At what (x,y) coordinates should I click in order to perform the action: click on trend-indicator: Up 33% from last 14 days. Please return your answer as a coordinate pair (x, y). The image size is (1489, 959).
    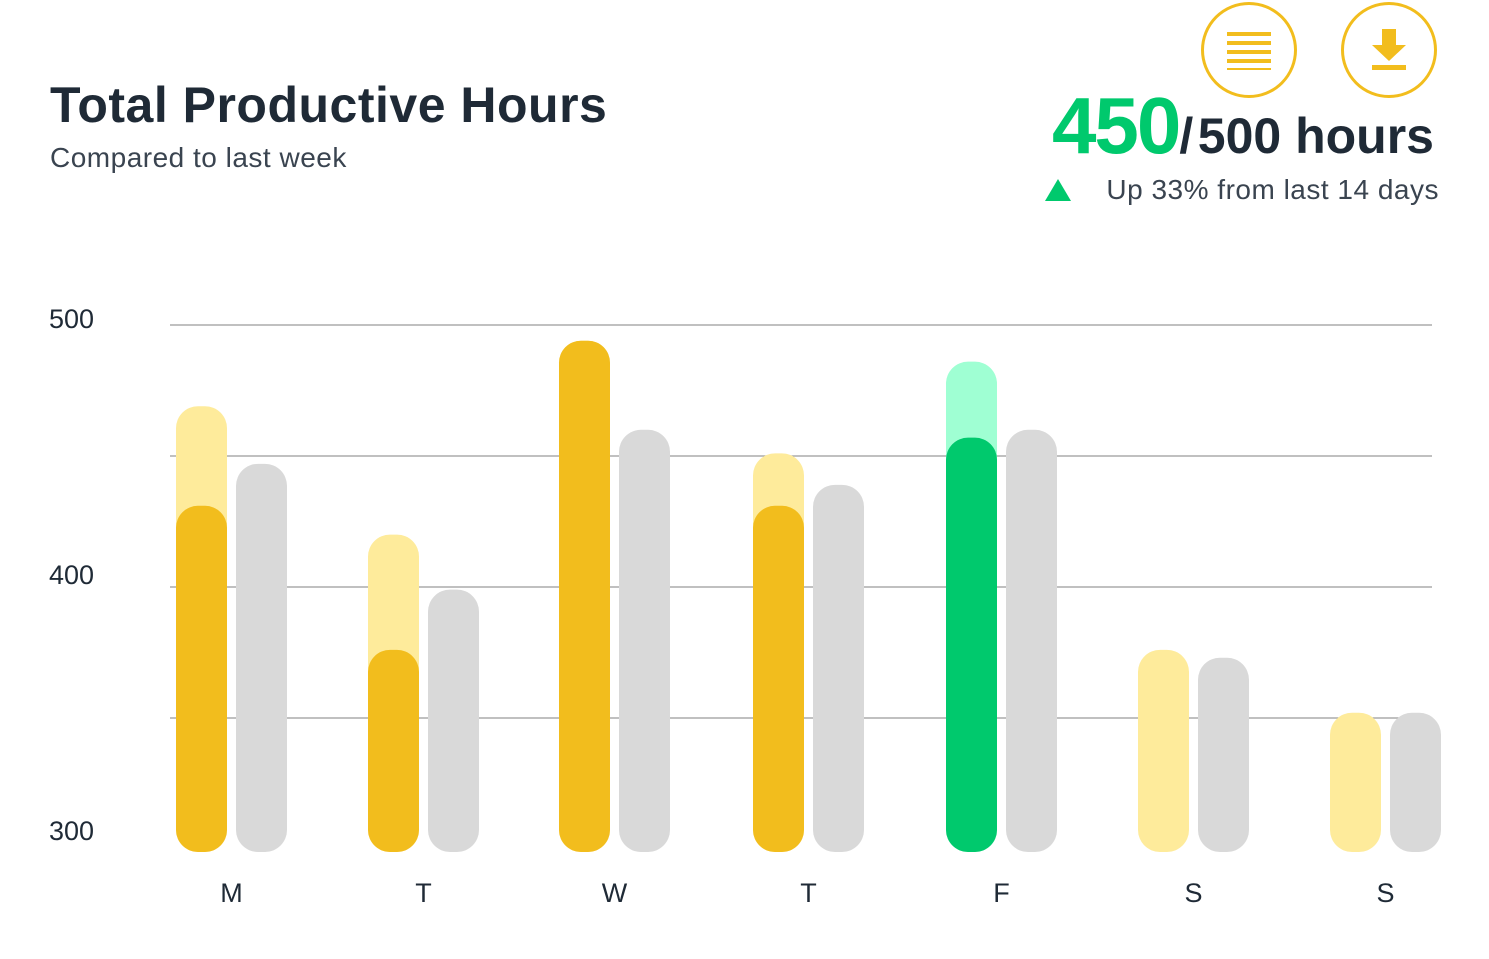
    Looking at the image, I should click on (1241, 190).